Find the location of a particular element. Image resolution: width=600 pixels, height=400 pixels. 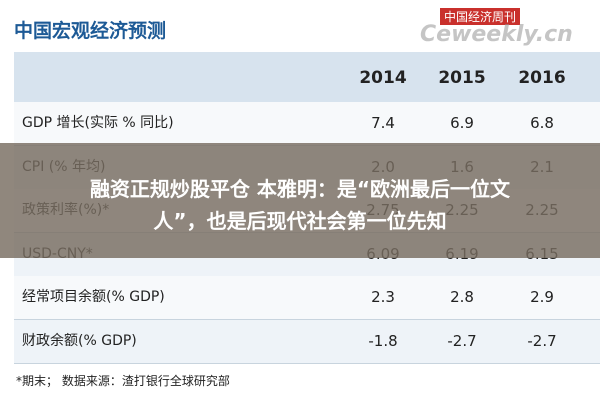

table-row: 财政余额(% GDP) -1.8 -2.7 -2.7 is located at coordinates (307, 341).